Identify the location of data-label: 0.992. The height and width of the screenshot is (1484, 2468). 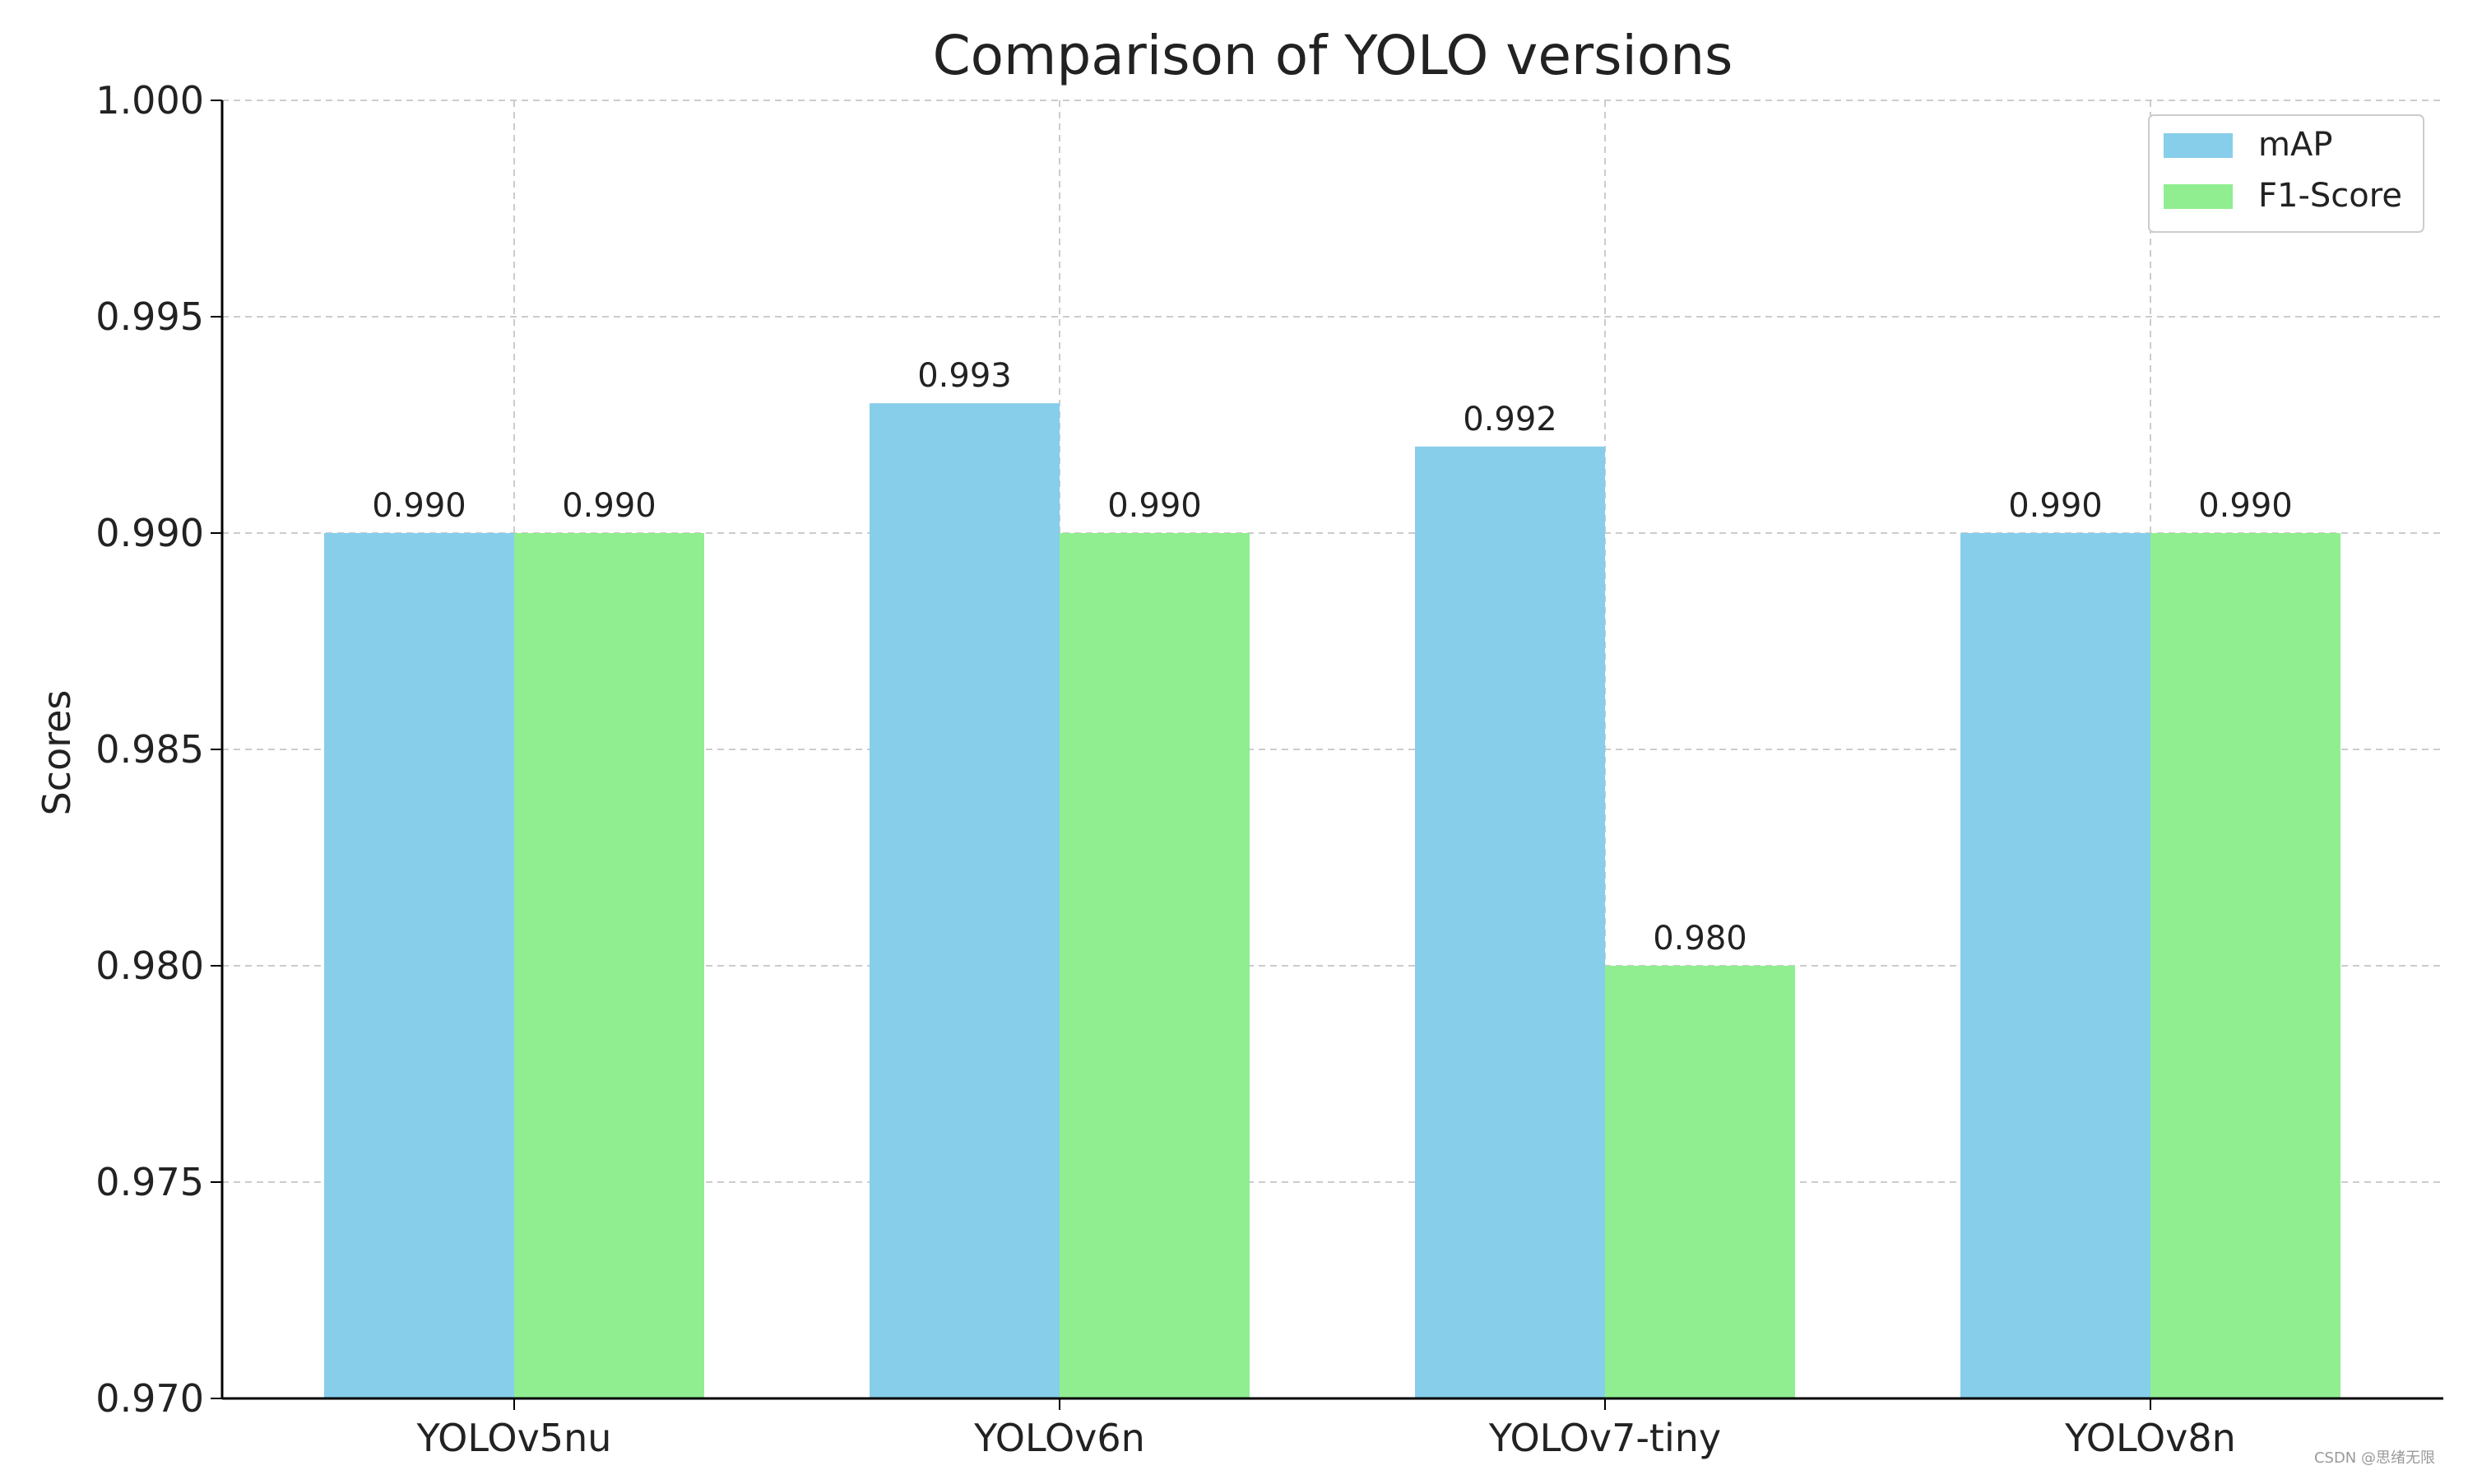
(1510, 419).